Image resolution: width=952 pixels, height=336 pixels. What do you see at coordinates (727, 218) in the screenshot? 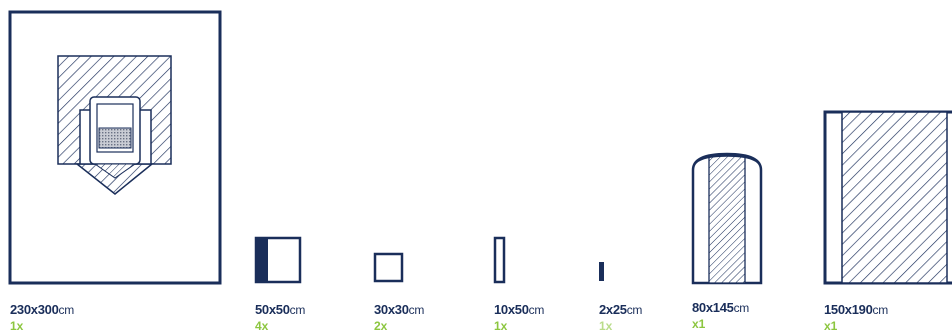
I see `cover-80x145-shape` at bounding box center [727, 218].